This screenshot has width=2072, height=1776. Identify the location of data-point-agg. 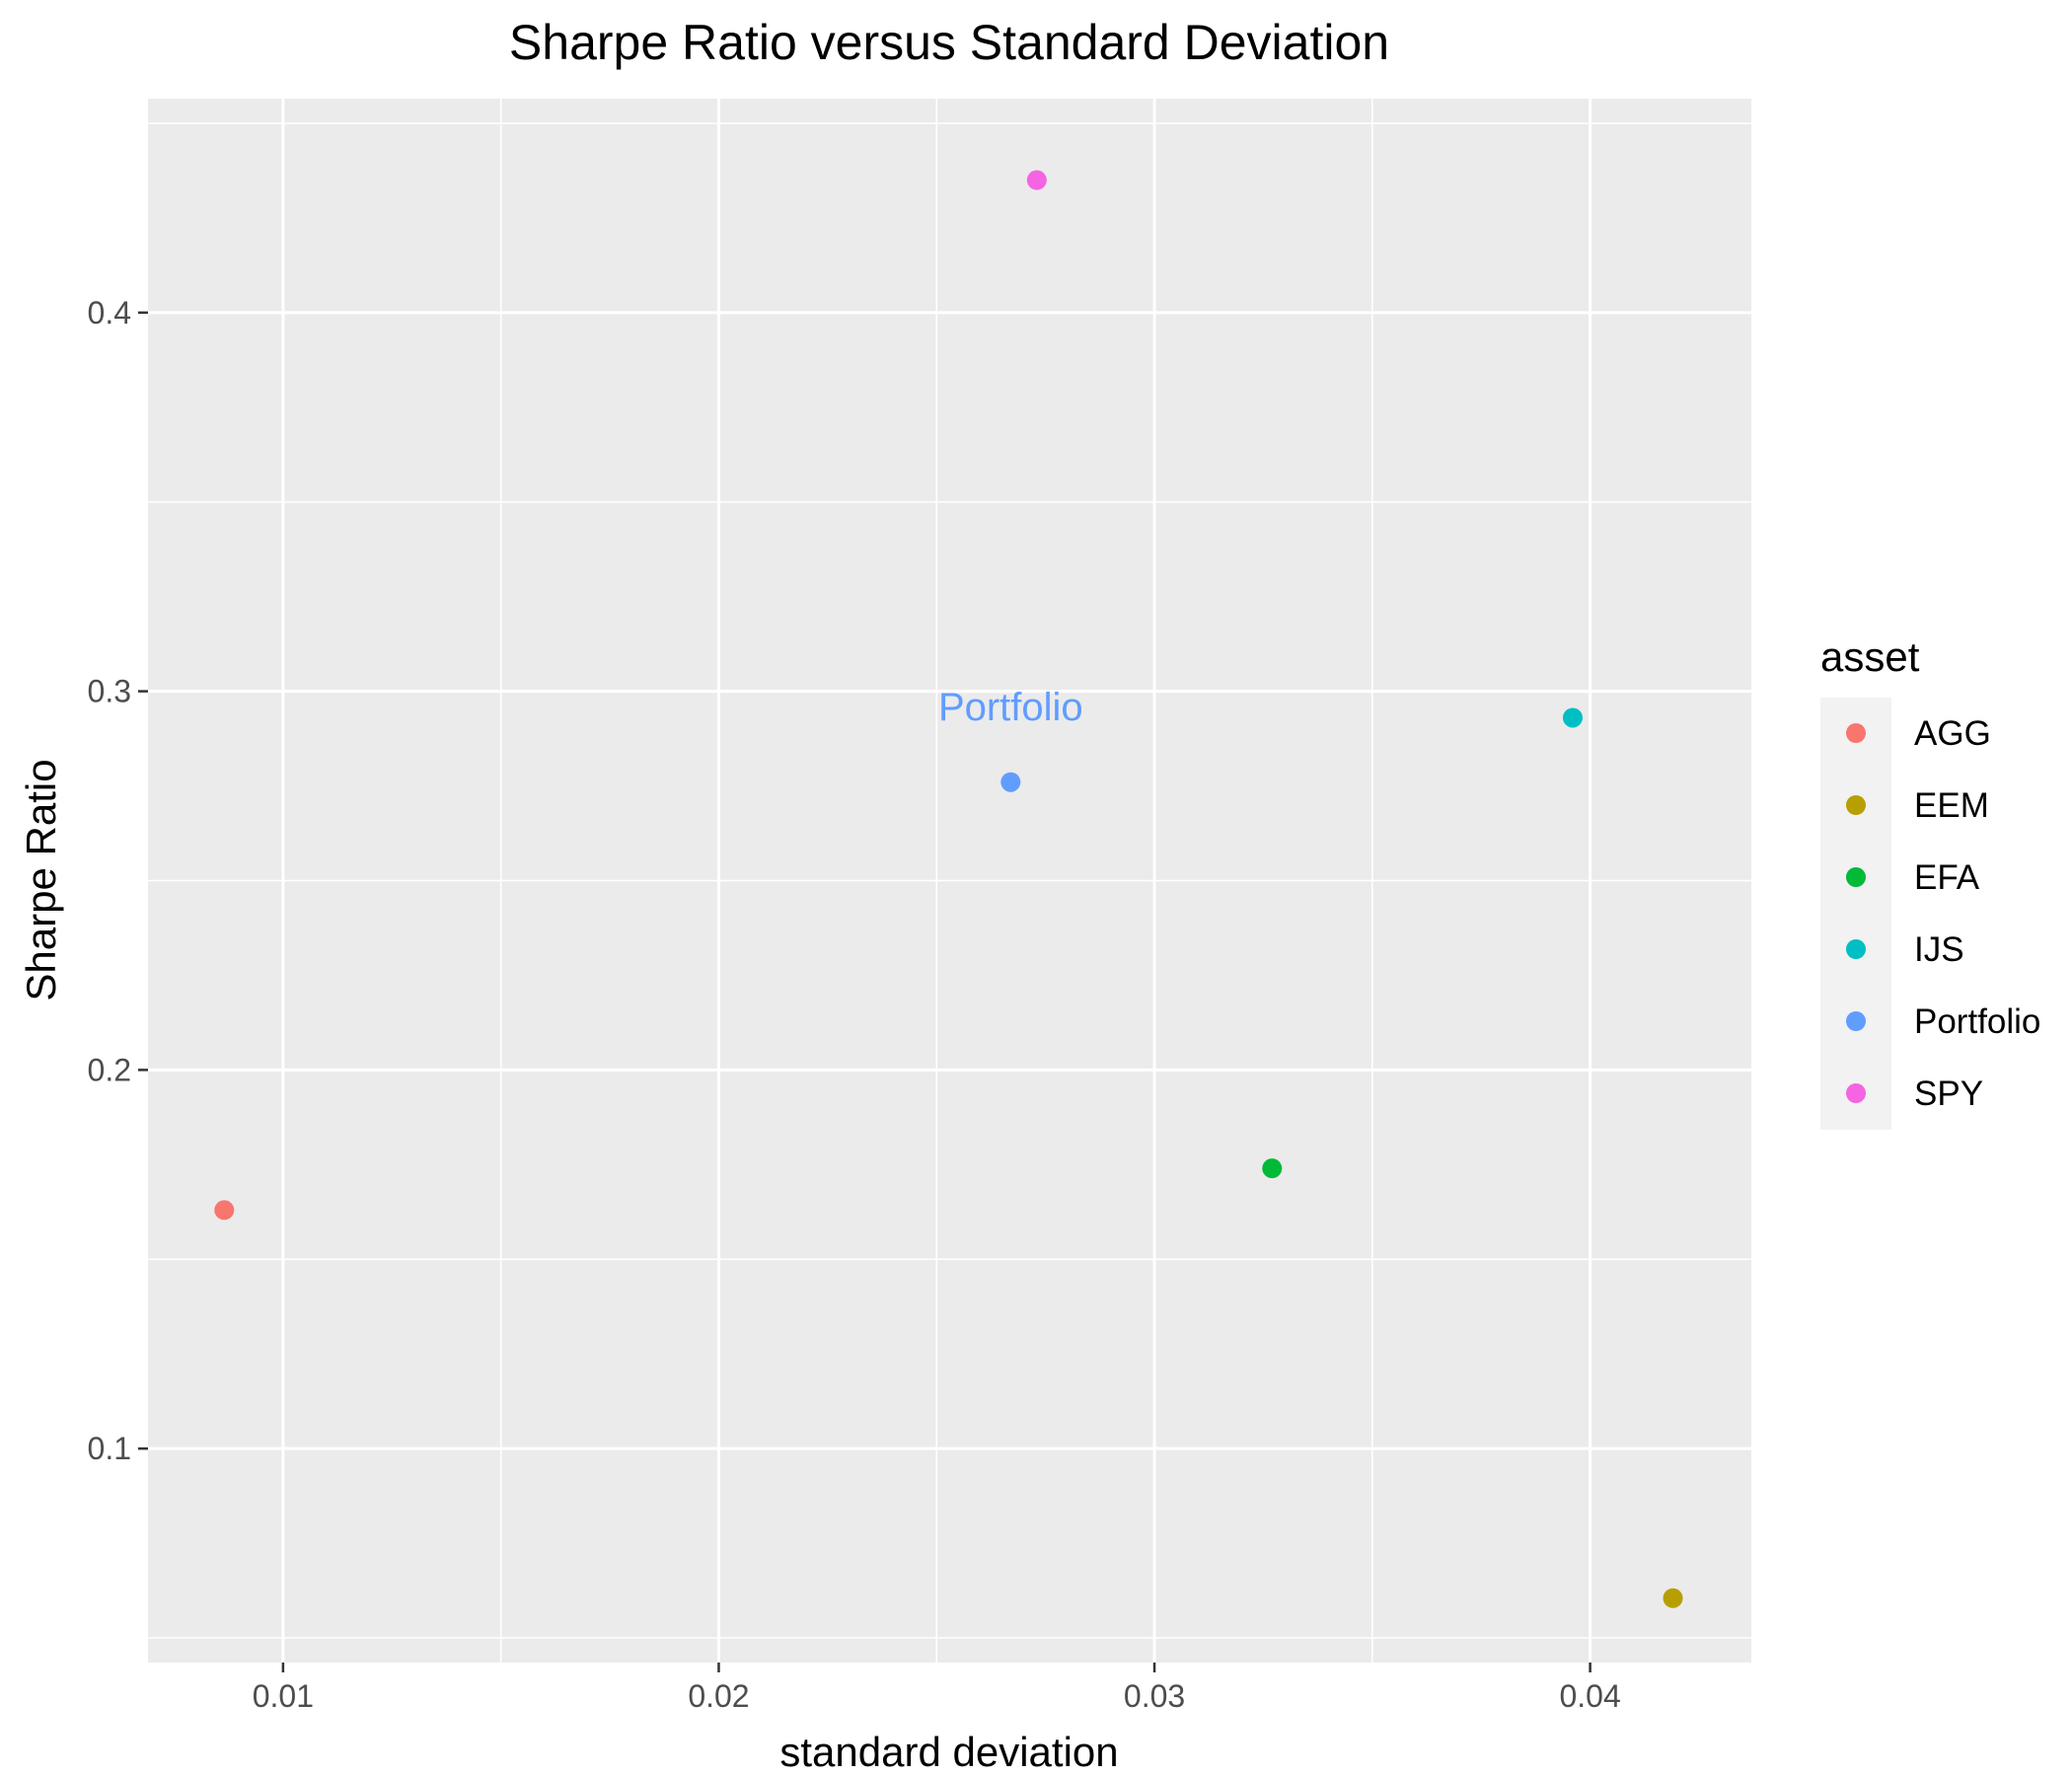
(225, 1210).